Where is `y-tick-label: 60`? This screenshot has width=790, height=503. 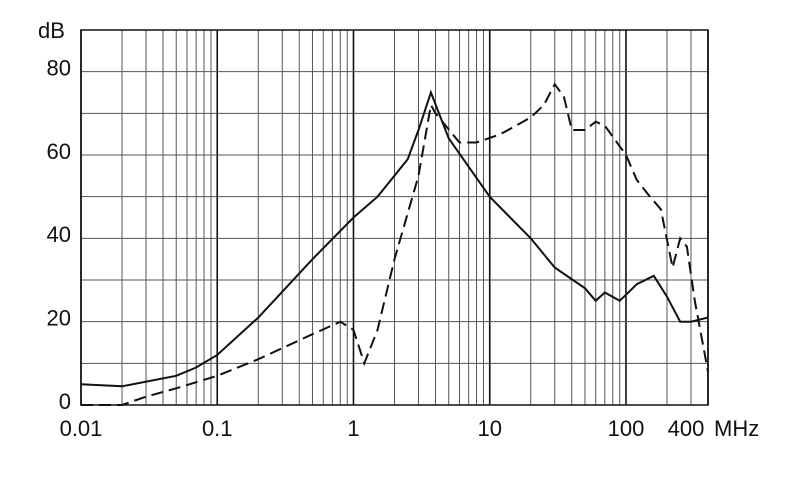 y-tick-label: 60 is located at coordinates (59, 151).